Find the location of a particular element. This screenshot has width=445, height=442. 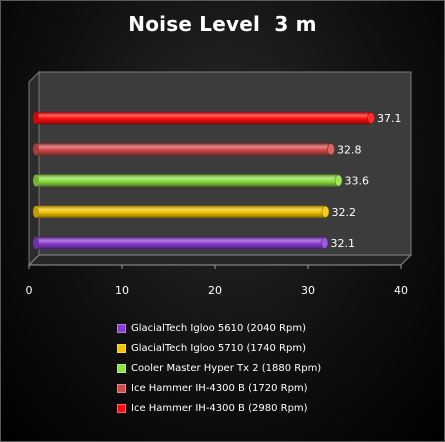

bar-data-label: 32.2 is located at coordinates (343, 212).